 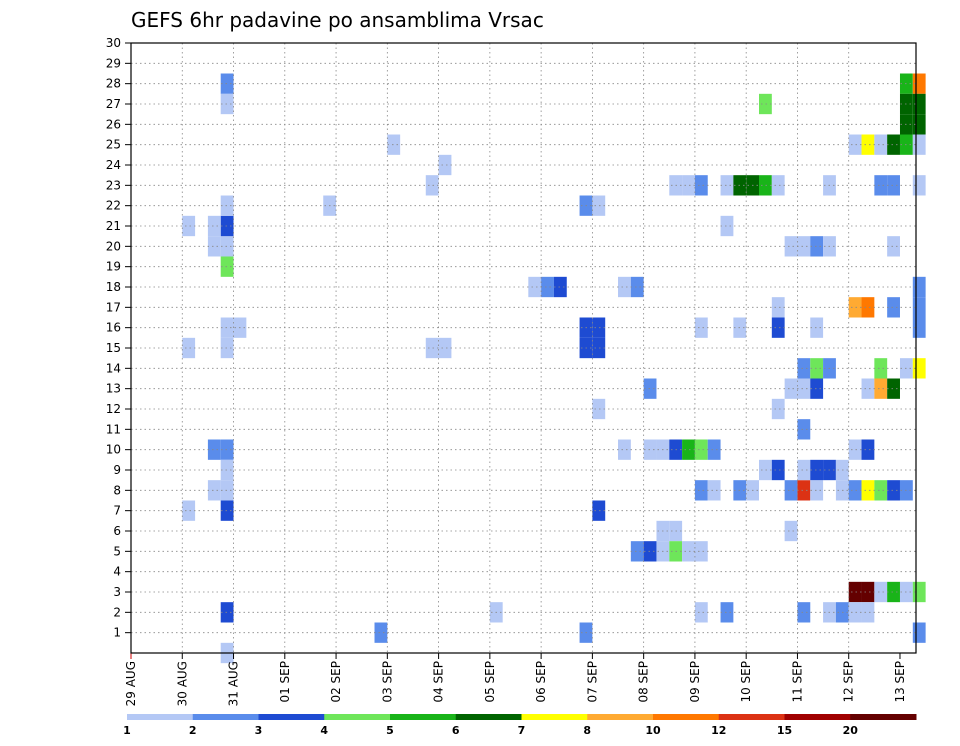 I want to click on y-tick-label: 2, so click(x=117, y=612).